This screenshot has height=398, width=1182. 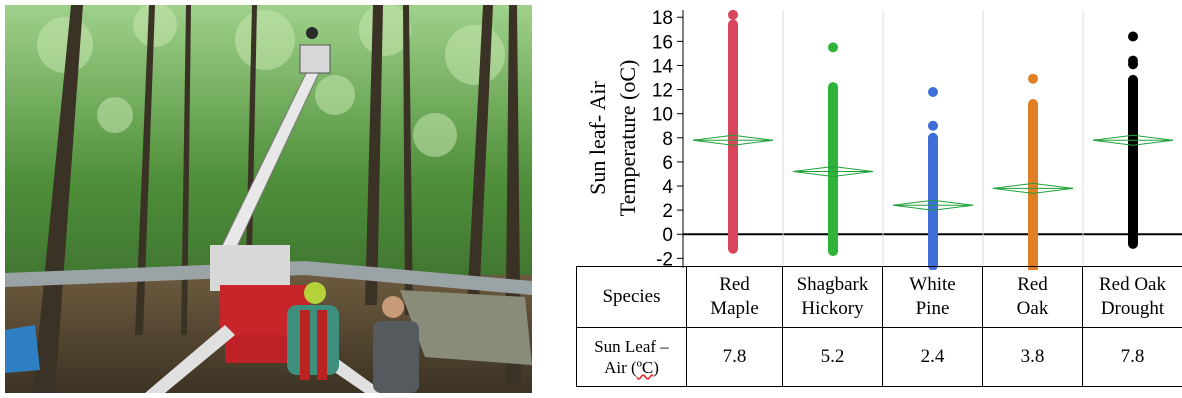 What do you see at coordinates (1133, 140) in the screenshot?
I see `series-red-oak-drought` at bounding box center [1133, 140].